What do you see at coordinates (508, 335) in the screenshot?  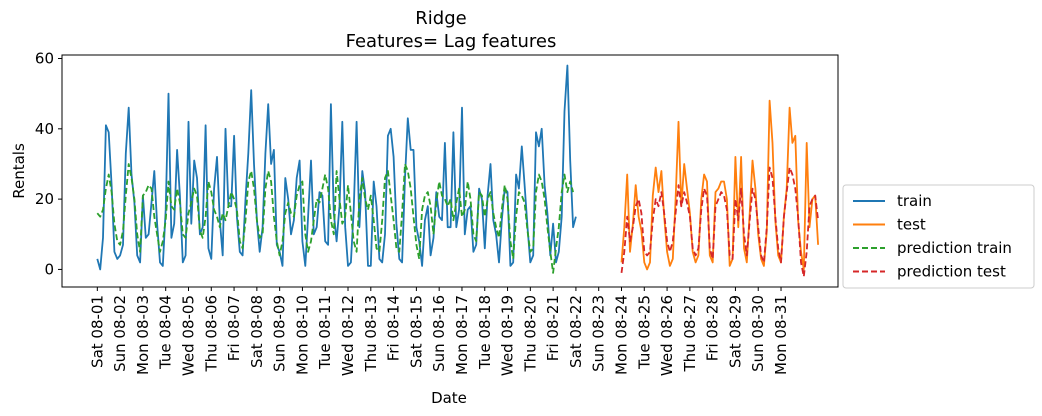 I see `x-tick-label: Wed 08-19` at bounding box center [508, 335].